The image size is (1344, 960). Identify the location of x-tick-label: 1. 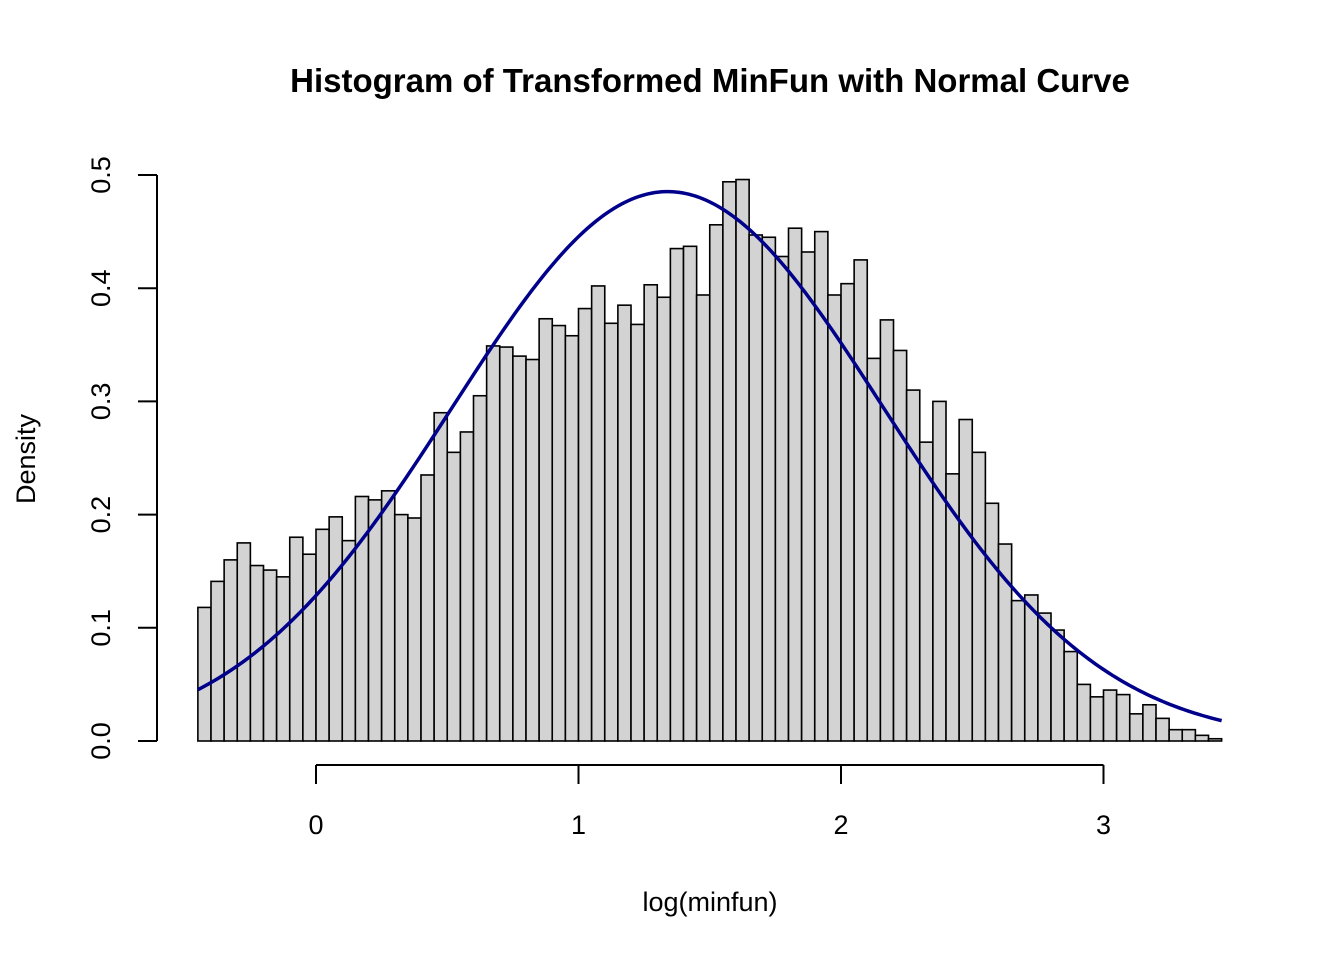
(578, 825).